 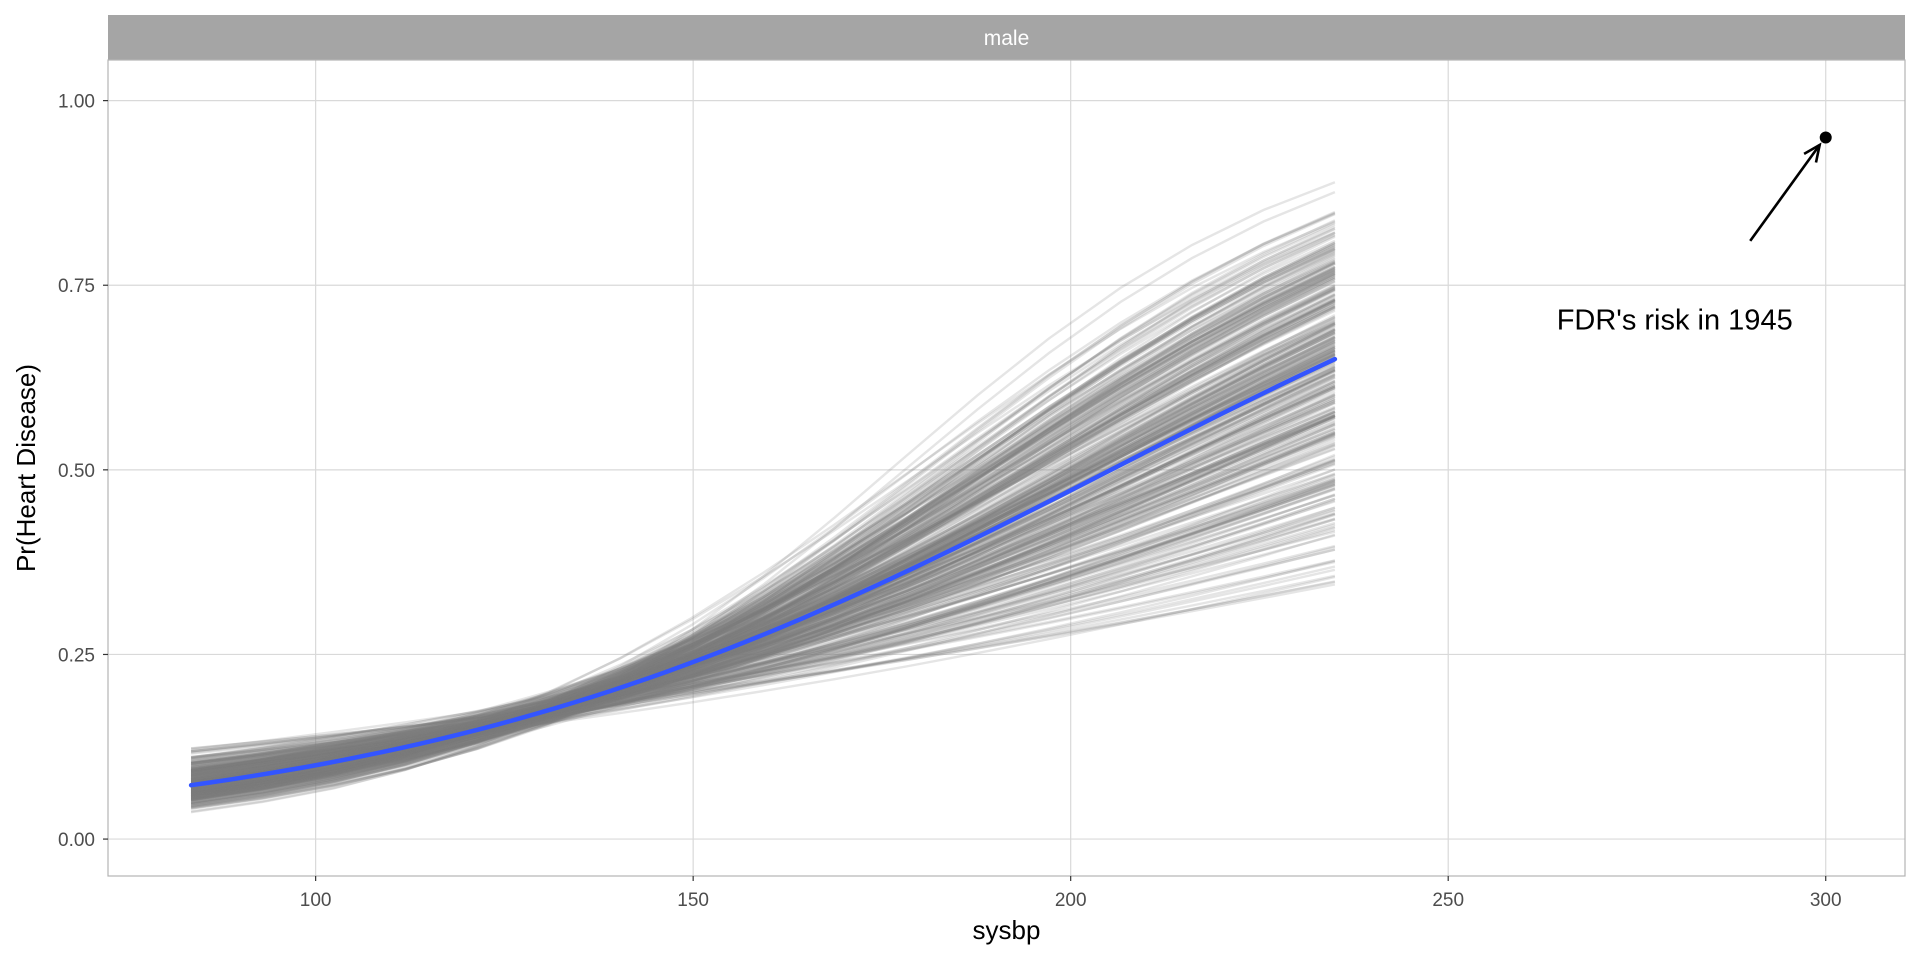 I want to click on y-tick-label: 0.00, so click(x=76, y=840).